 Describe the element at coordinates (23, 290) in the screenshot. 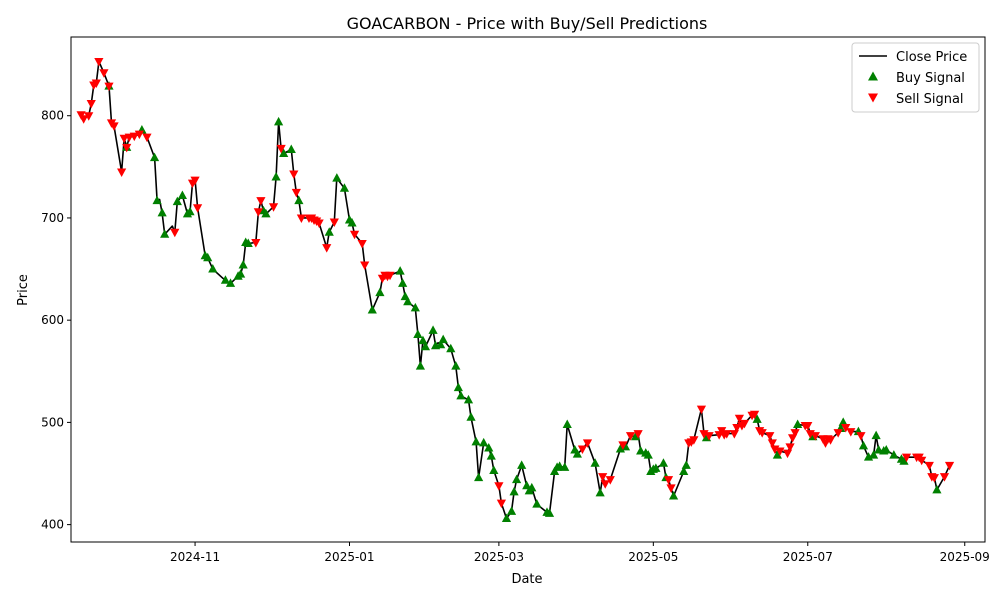

I see `y-axis-label: Price` at that location.